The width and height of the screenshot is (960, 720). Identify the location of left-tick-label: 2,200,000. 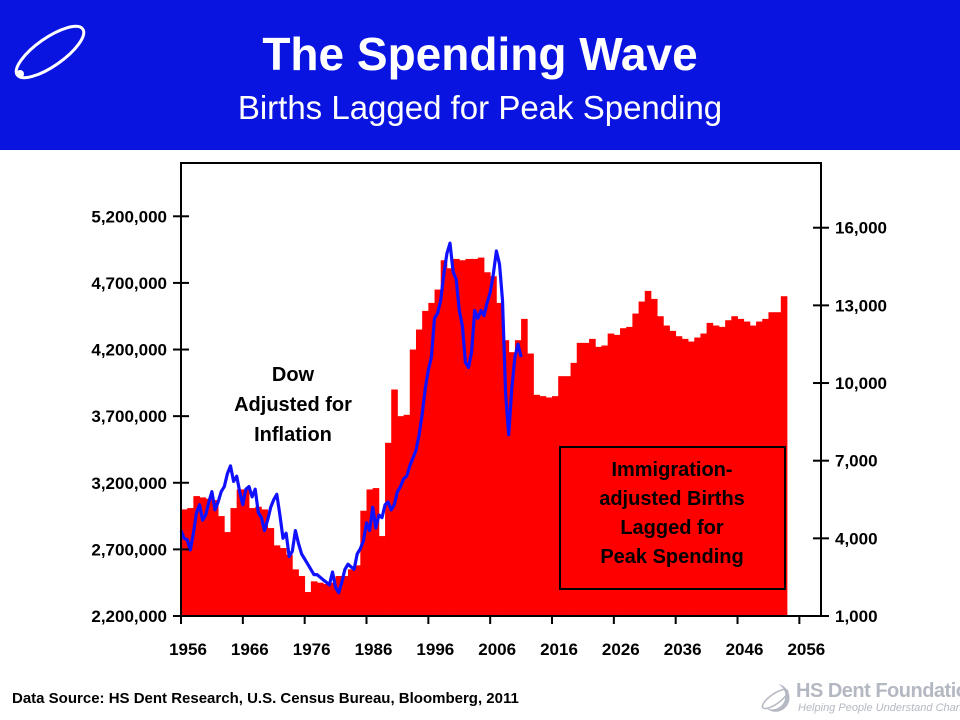
(129, 616).